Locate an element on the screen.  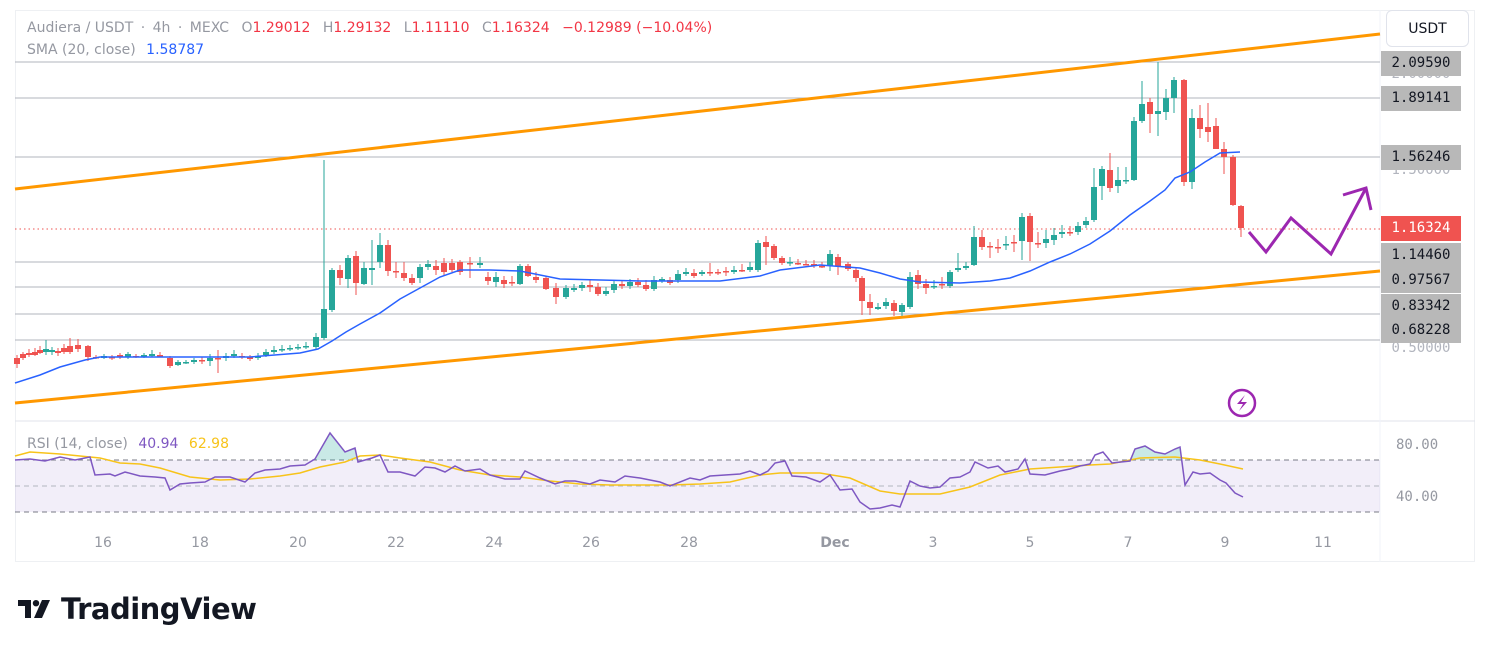
sma-row: SMA (20, close) 1.58787 is located at coordinates (369, 50).